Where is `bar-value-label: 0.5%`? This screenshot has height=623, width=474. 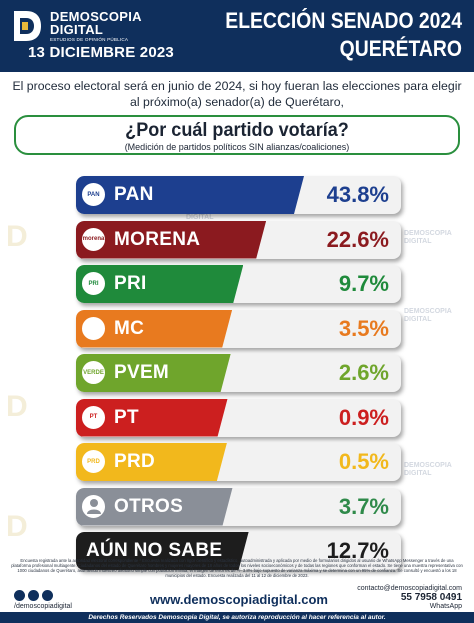 bar-value-label: 0.5% is located at coordinates (363, 461).